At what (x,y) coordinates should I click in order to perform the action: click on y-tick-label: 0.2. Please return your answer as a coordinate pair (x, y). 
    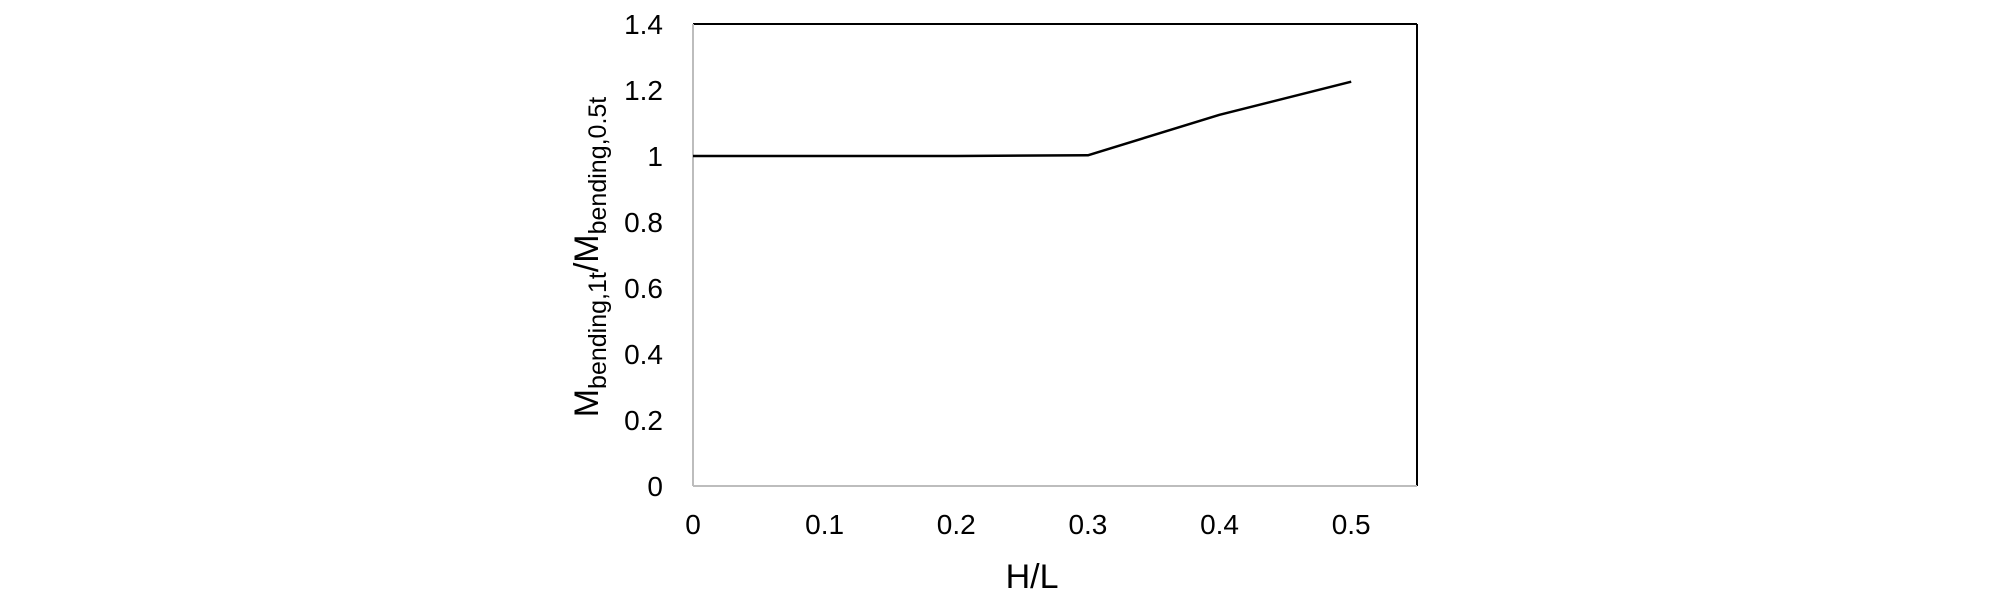
    Looking at the image, I should click on (643, 420).